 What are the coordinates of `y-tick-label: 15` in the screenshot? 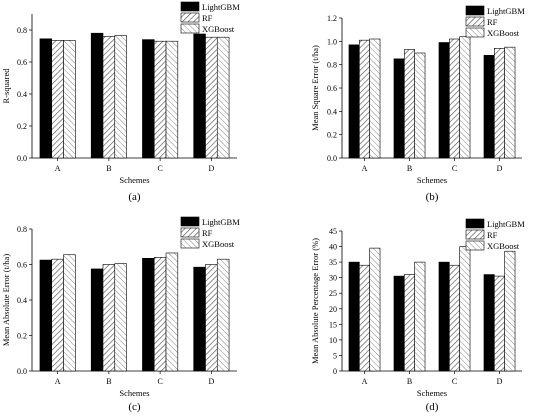 It's located at (333, 324).